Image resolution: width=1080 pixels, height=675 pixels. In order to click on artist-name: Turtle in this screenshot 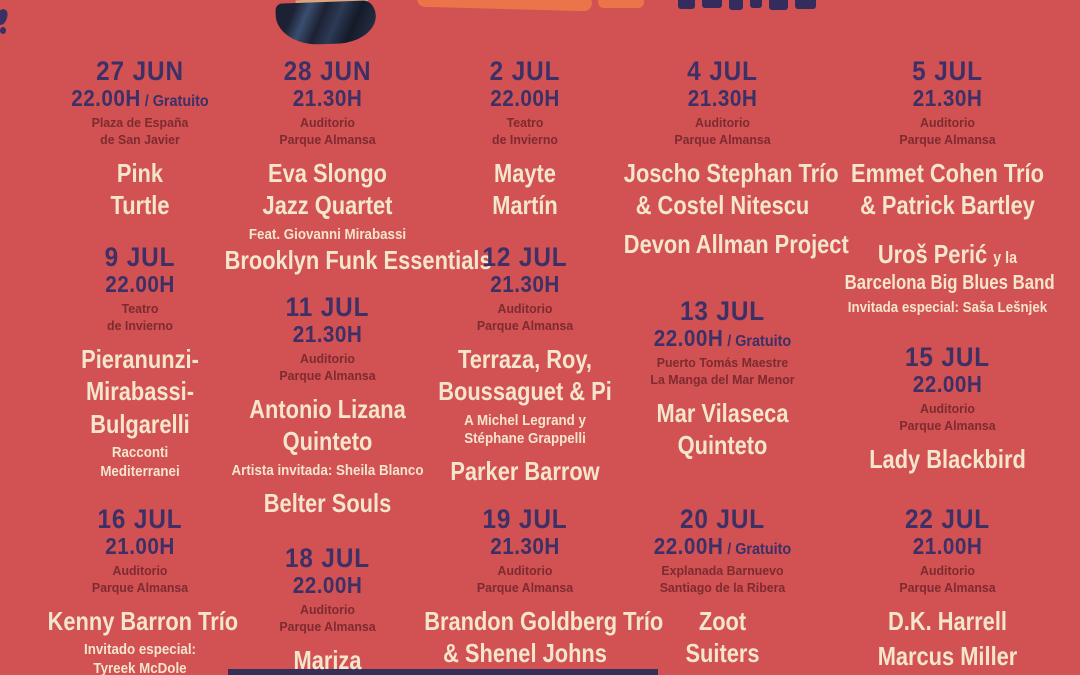, I will do `click(140, 205)`.